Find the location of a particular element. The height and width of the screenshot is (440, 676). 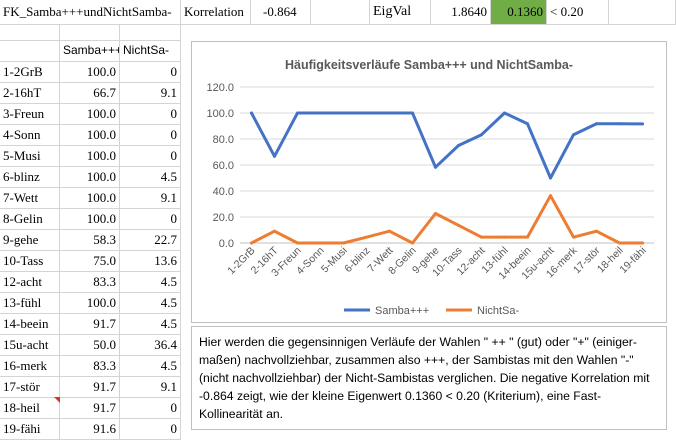

cell-korrelation-label: Korrelation is located at coordinates (216, 12).